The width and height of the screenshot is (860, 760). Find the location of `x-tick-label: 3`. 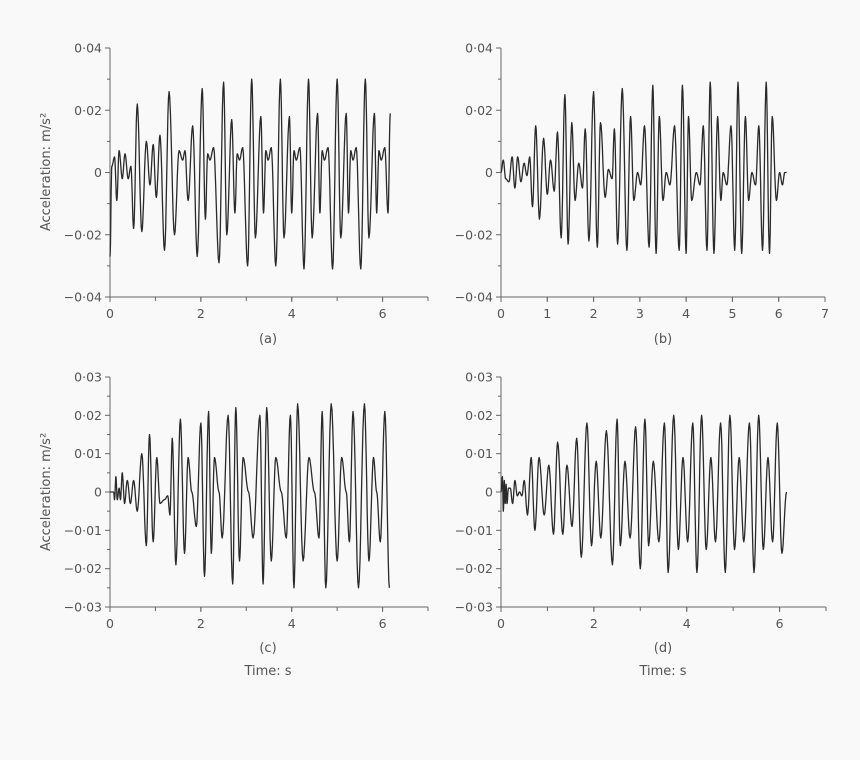

x-tick-label: 3 is located at coordinates (640, 313).